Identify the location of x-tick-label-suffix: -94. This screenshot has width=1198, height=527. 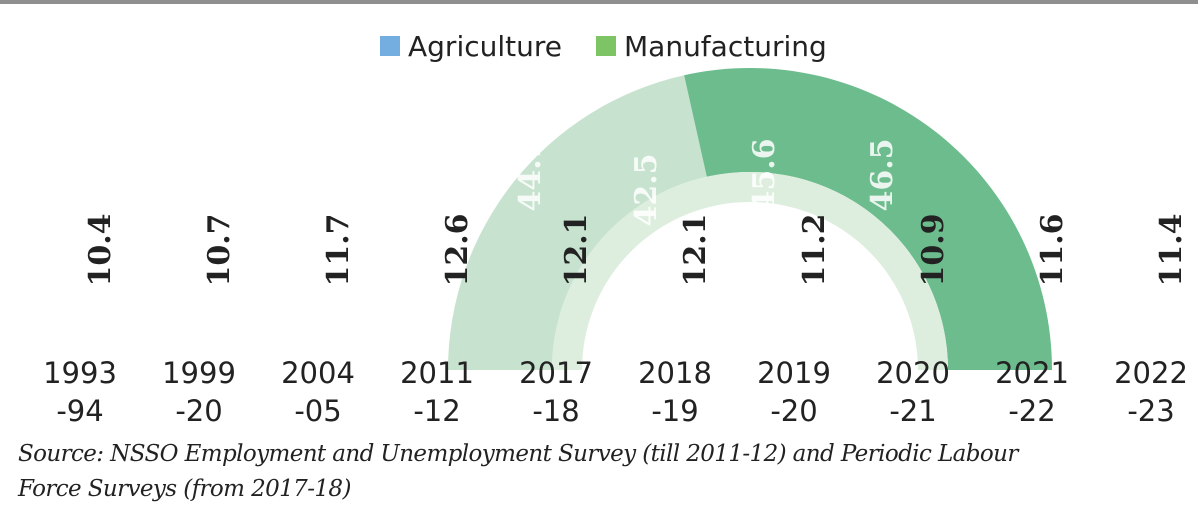
(79, 411).